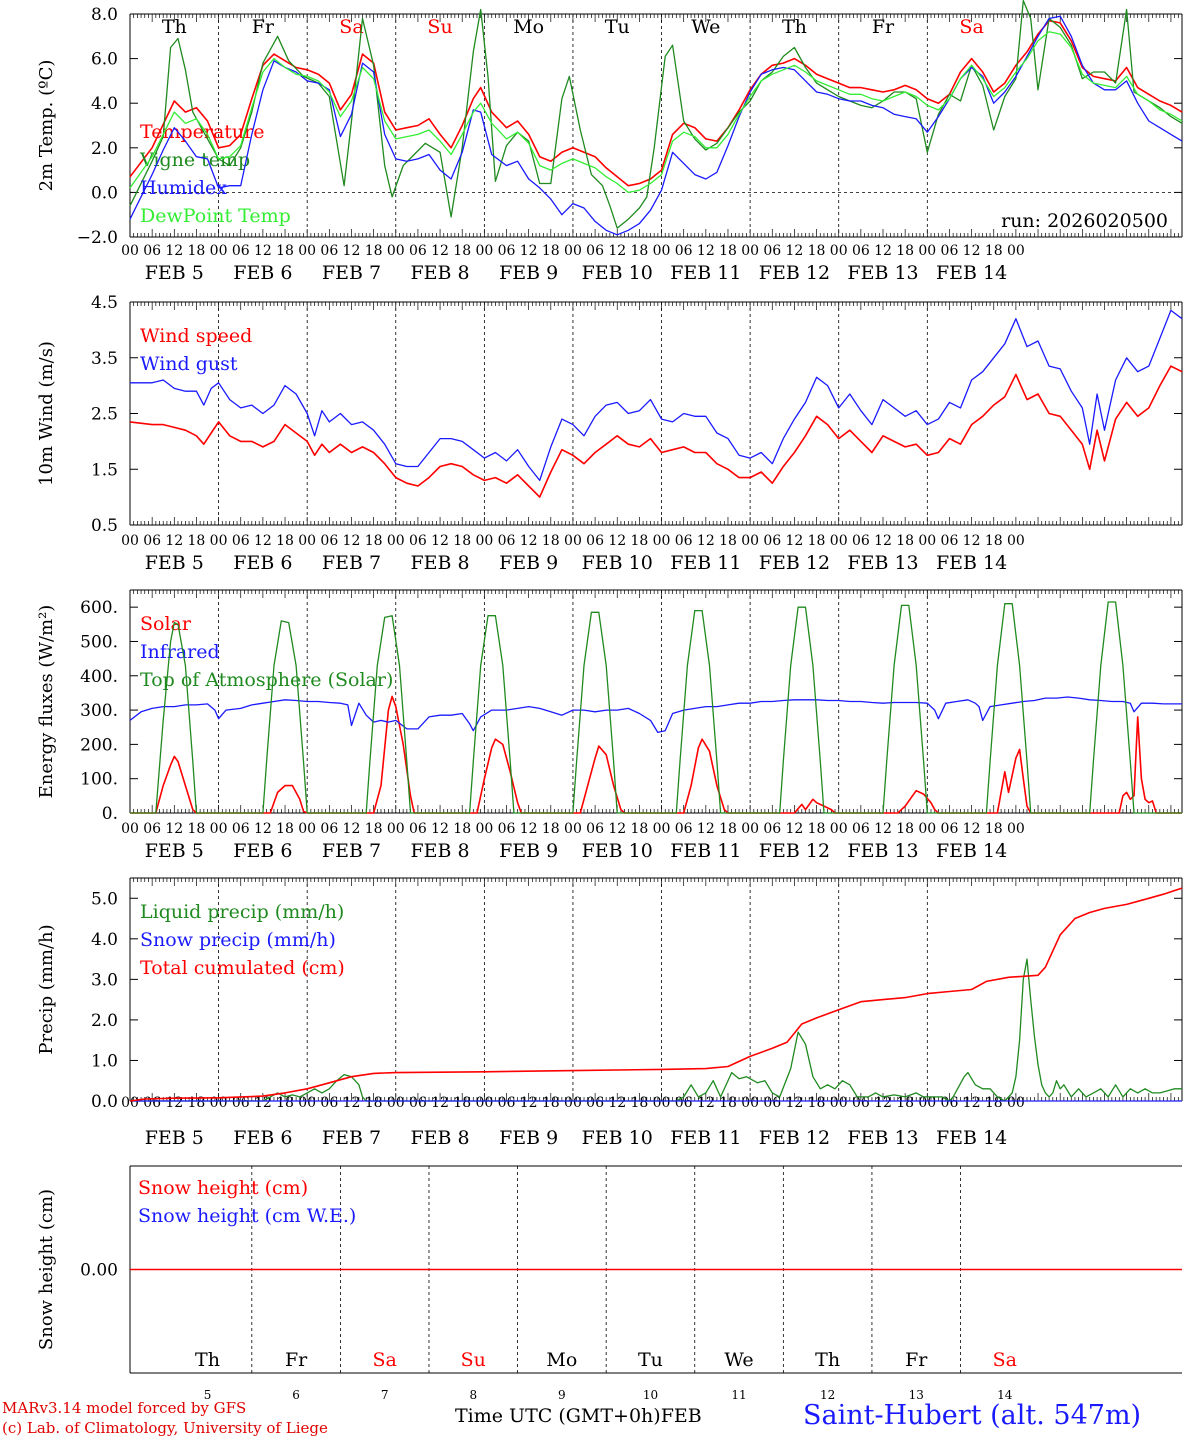 This screenshot has height=1440, width=1194. I want to click on y-tick-label: 6.0, so click(104, 60).